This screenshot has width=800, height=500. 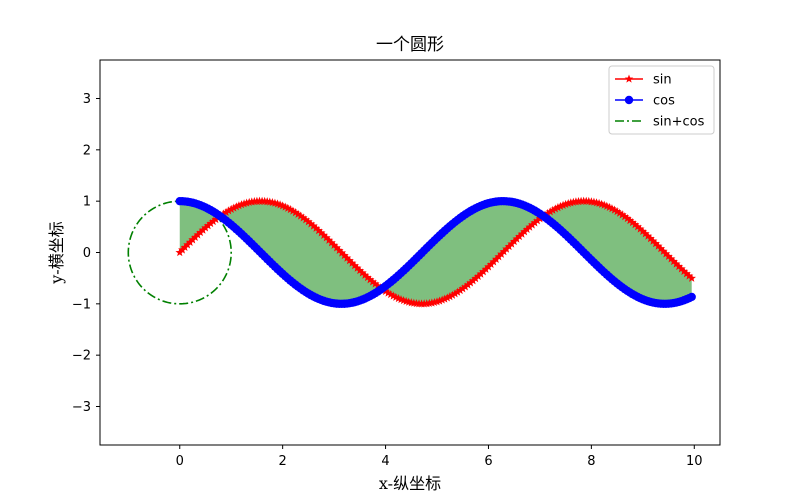 I want to click on x-axis-label: x-纵坐标, so click(x=410, y=483).